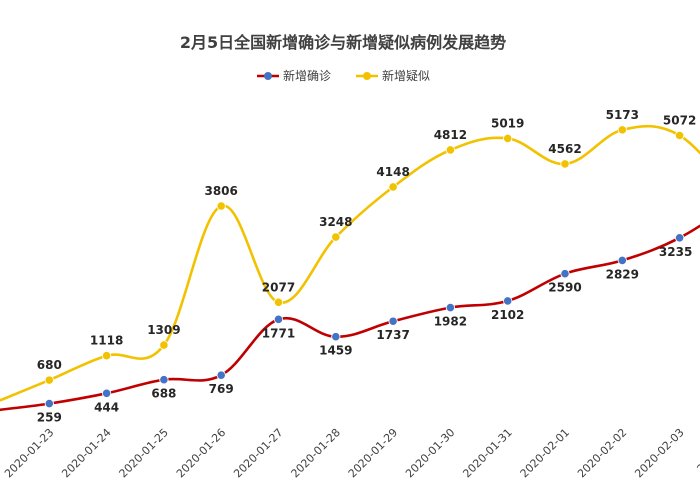 The width and height of the screenshot is (700, 500). What do you see at coordinates (221, 389) in the screenshot?
I see `series-0-label-4: 769` at bounding box center [221, 389].